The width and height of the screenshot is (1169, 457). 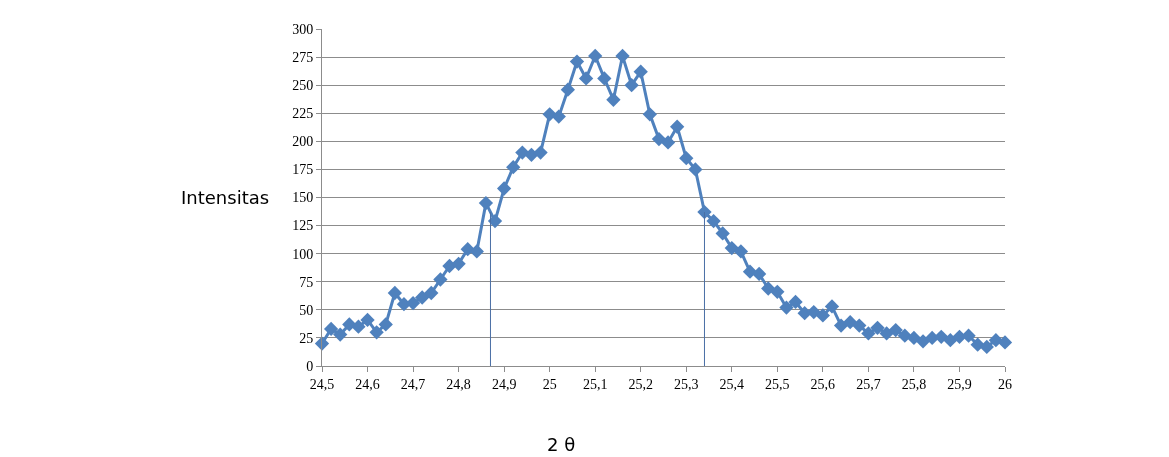 I want to click on y-tick-label: 50, so click(x=306, y=310).